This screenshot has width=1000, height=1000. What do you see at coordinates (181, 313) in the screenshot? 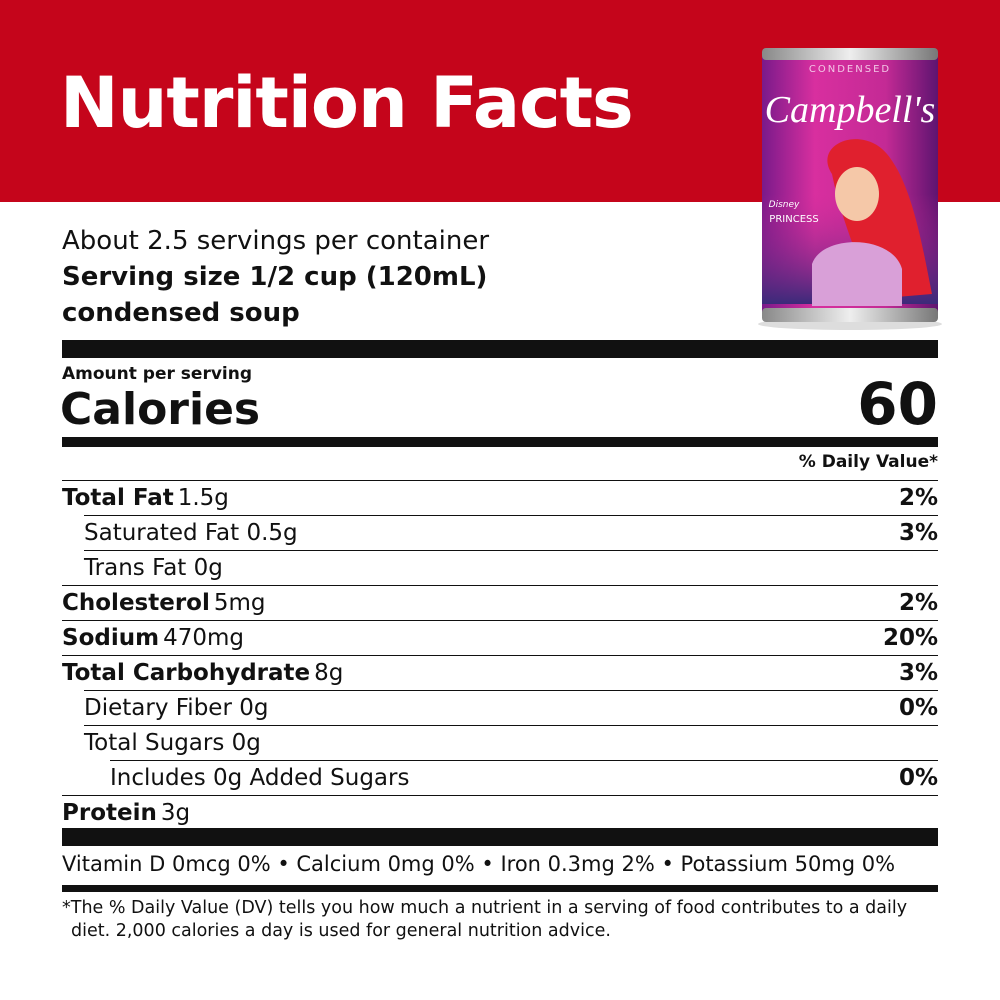
I see `serving-form: condensed soup` at bounding box center [181, 313].